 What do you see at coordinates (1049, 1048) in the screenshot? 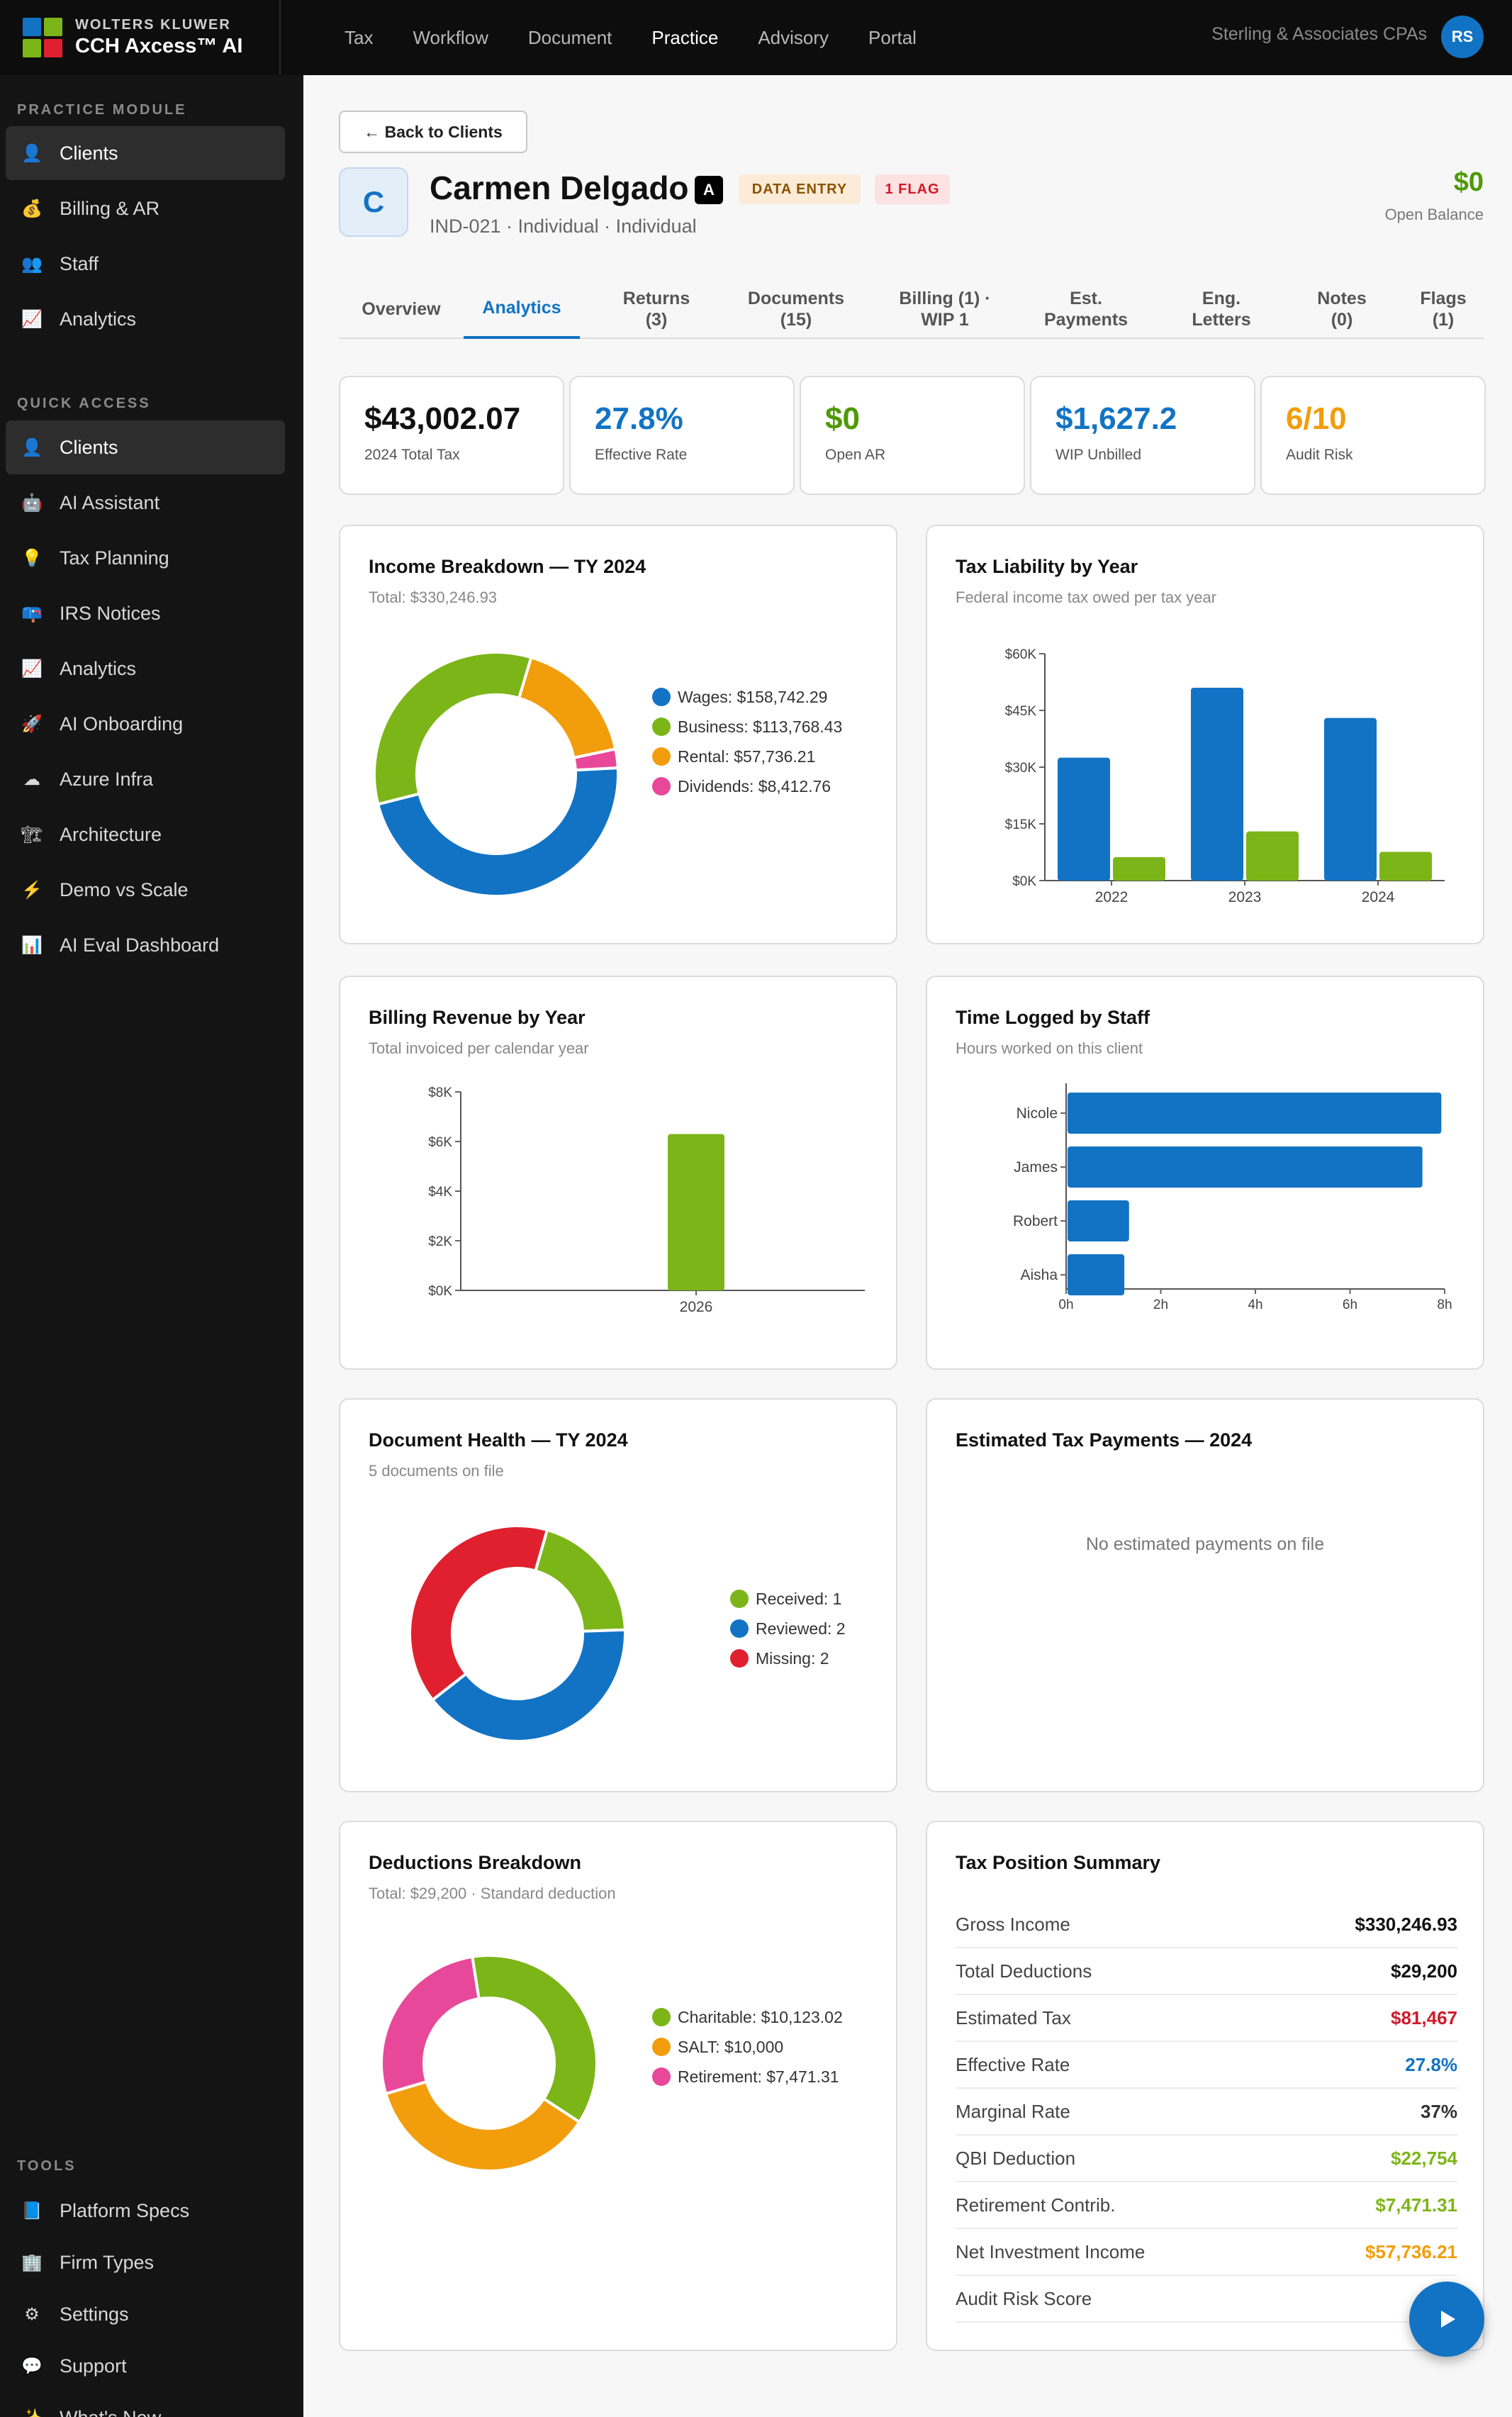
I see `card-subtitle: Hours worked on this client` at bounding box center [1049, 1048].